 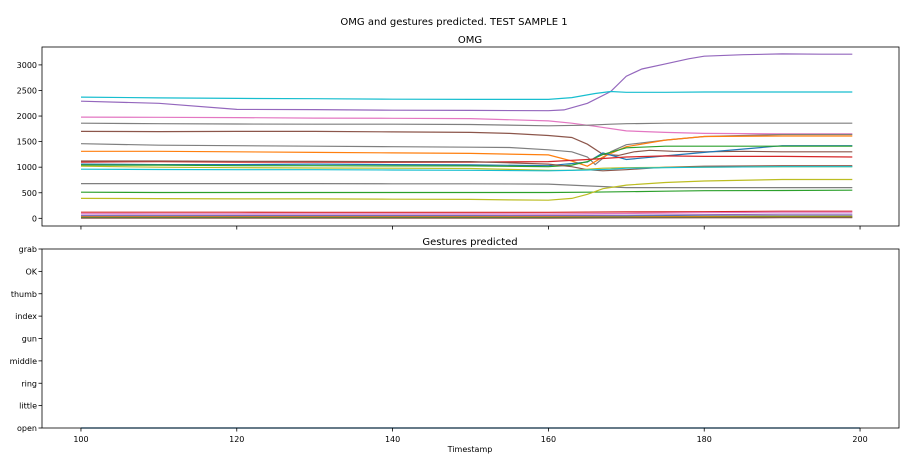 What do you see at coordinates (31, 271) in the screenshot?
I see `gestures-ytick-label: OK` at bounding box center [31, 271].